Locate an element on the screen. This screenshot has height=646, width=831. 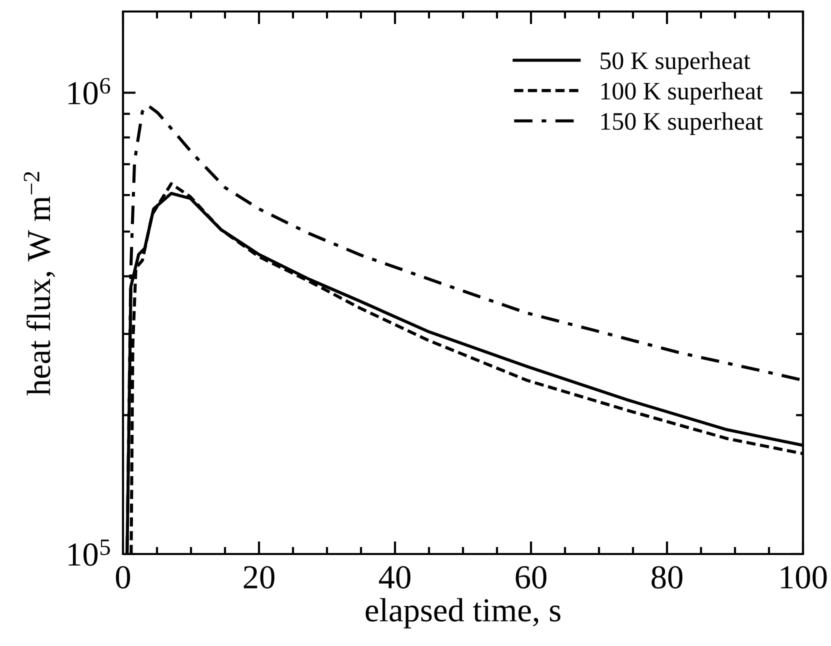
x-tick-label: 20 is located at coordinates (259, 577).